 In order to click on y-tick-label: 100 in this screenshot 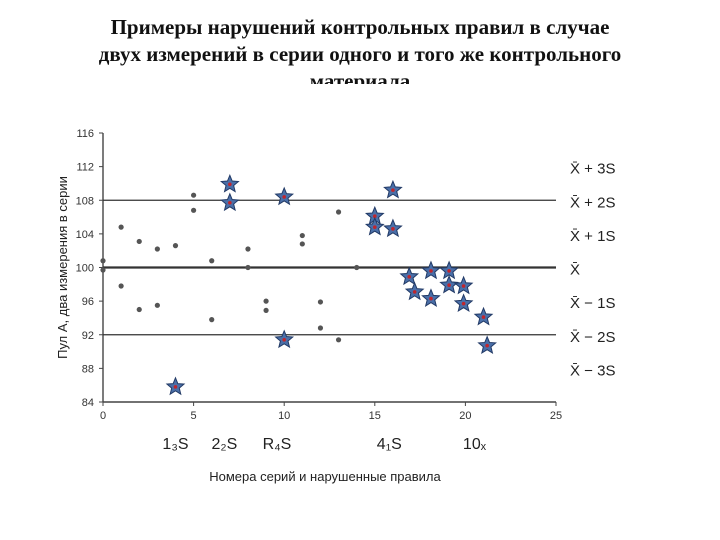, I will do `click(85, 269)`.